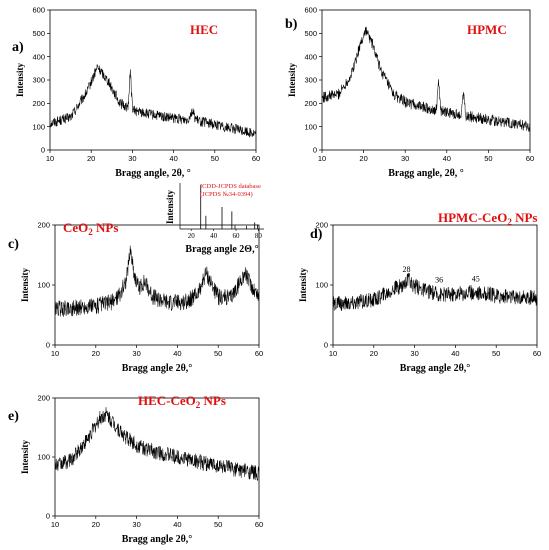 The width and height of the screenshot is (549, 550). What do you see at coordinates (13, 244) in the screenshot?
I see `panel-label: c)` at bounding box center [13, 244].